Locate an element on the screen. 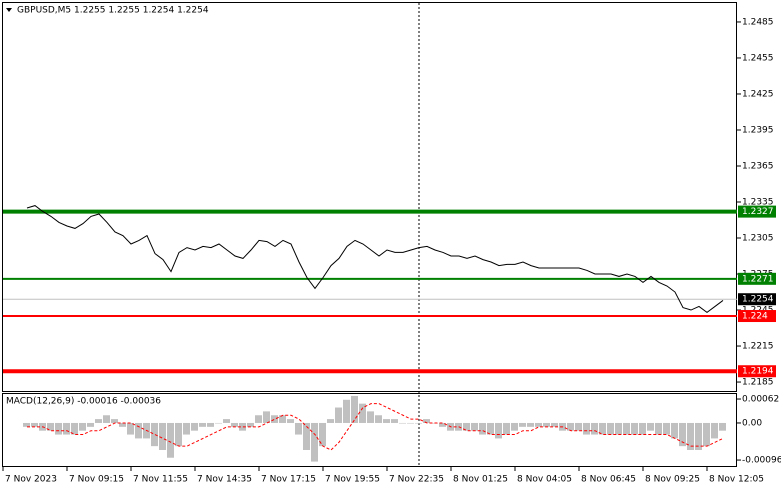 The width and height of the screenshot is (781, 489). y-tick-label: 1.2365 is located at coordinates (758, 166).